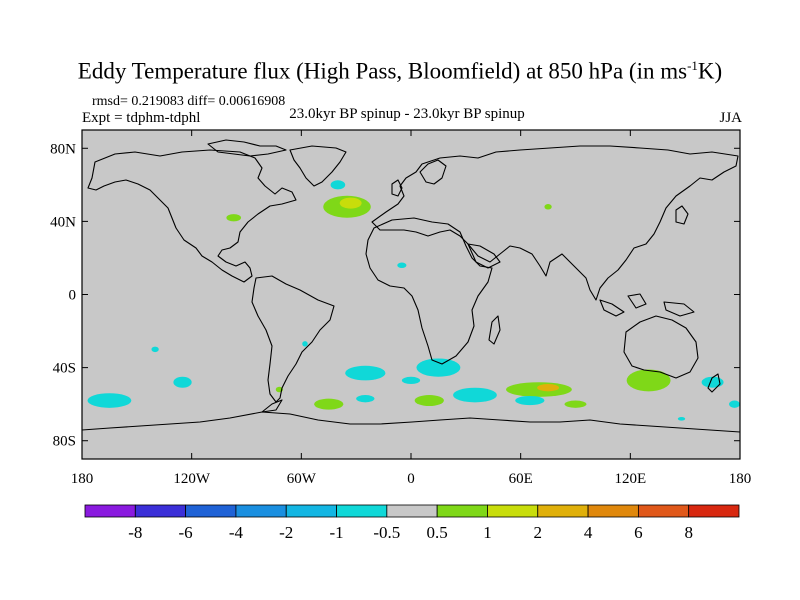  I want to click on coast-arctic-islands, so click(247, 148).